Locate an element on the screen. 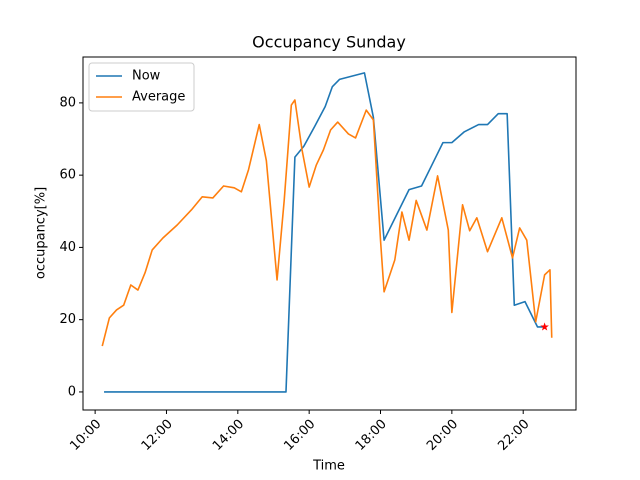 This screenshot has height=480, width=640. legend-box is located at coordinates (141, 87).